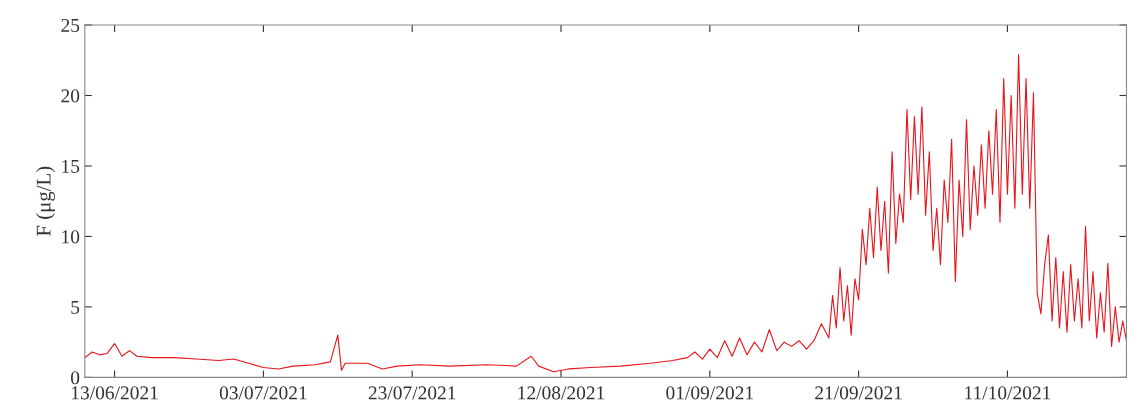 This screenshot has width=1131, height=417. I want to click on x-tick-label: 03/07/2021, so click(263, 393).